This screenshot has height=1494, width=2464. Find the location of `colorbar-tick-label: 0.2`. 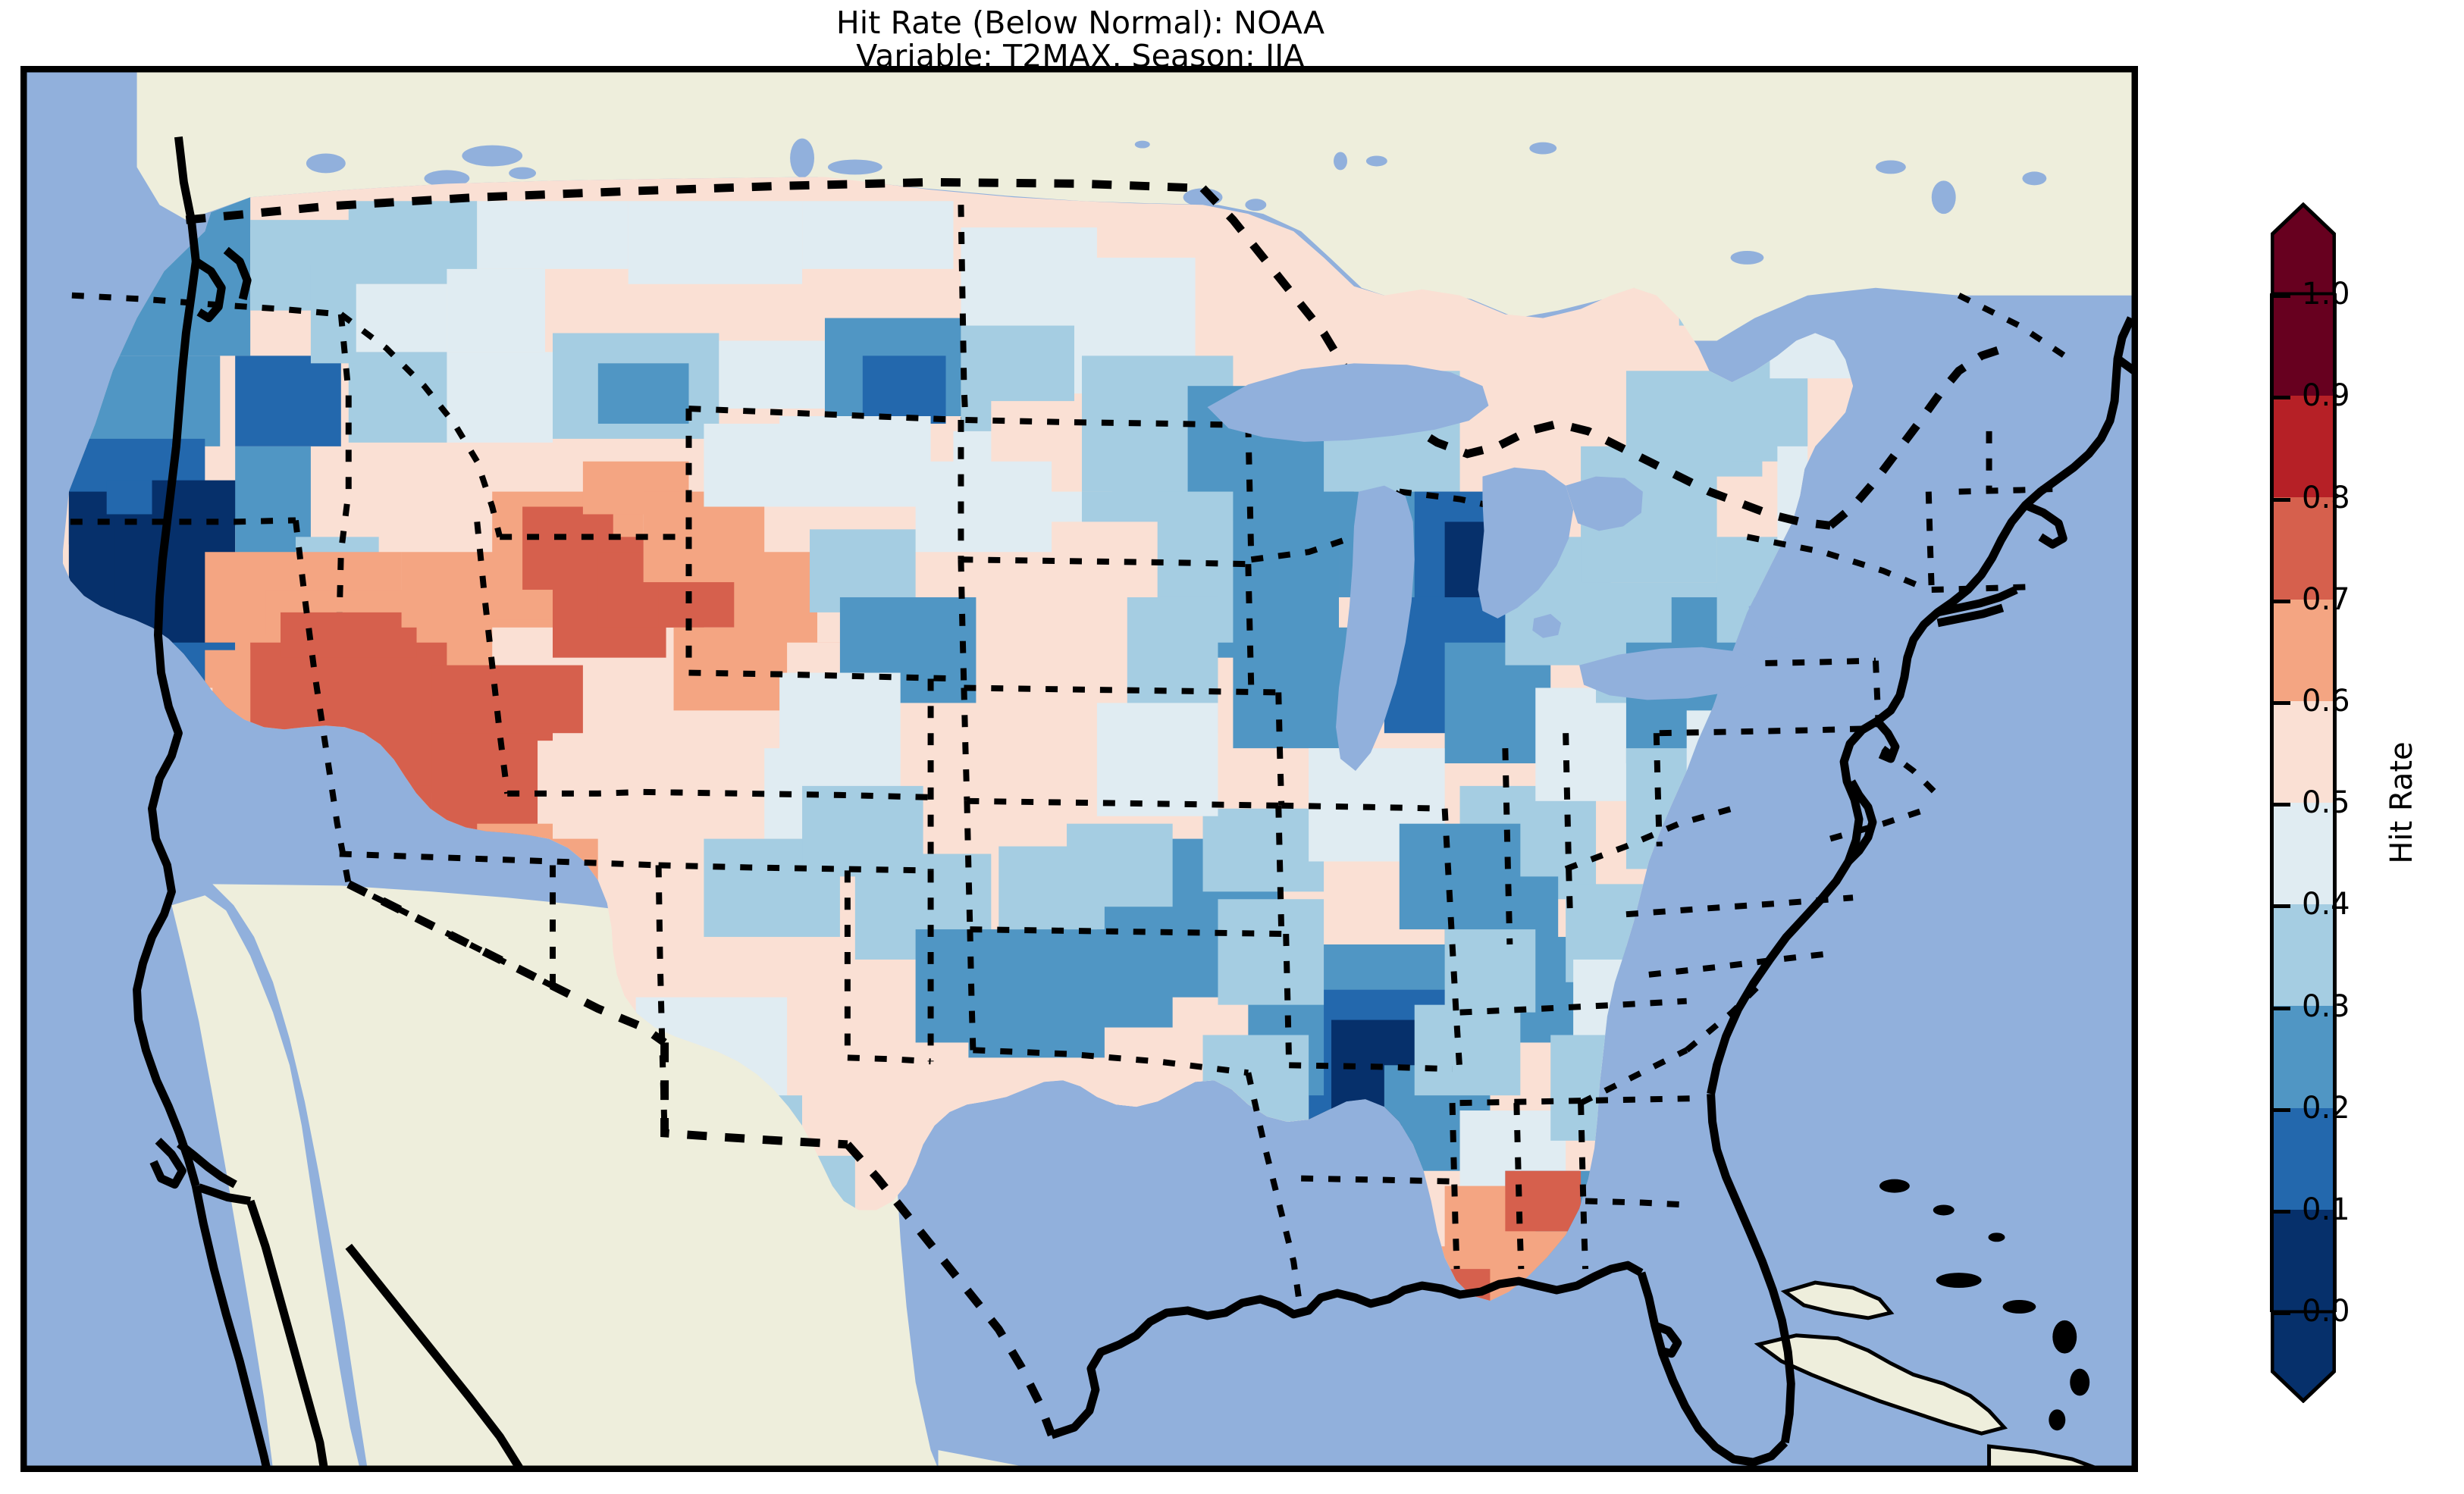

colorbar-tick-label: 0.2 is located at coordinates (2326, 1108).